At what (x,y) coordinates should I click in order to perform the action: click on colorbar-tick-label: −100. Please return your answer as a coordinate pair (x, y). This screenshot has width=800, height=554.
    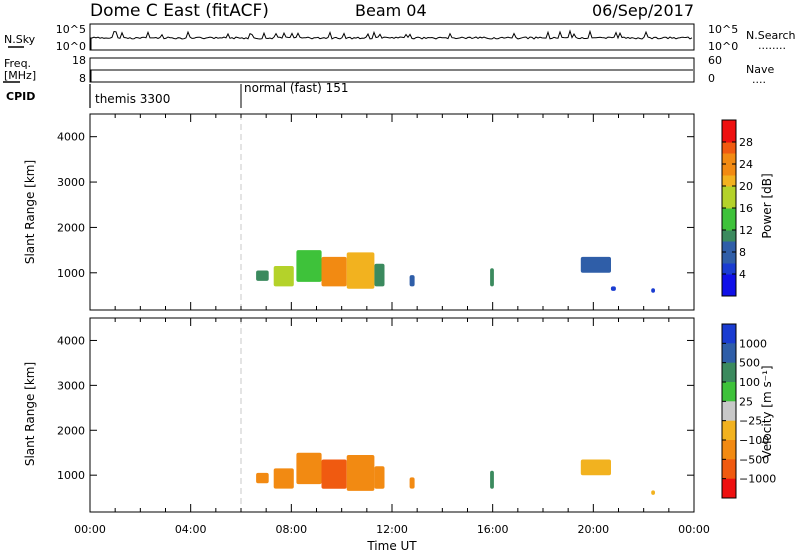
    Looking at the image, I should click on (754, 440).